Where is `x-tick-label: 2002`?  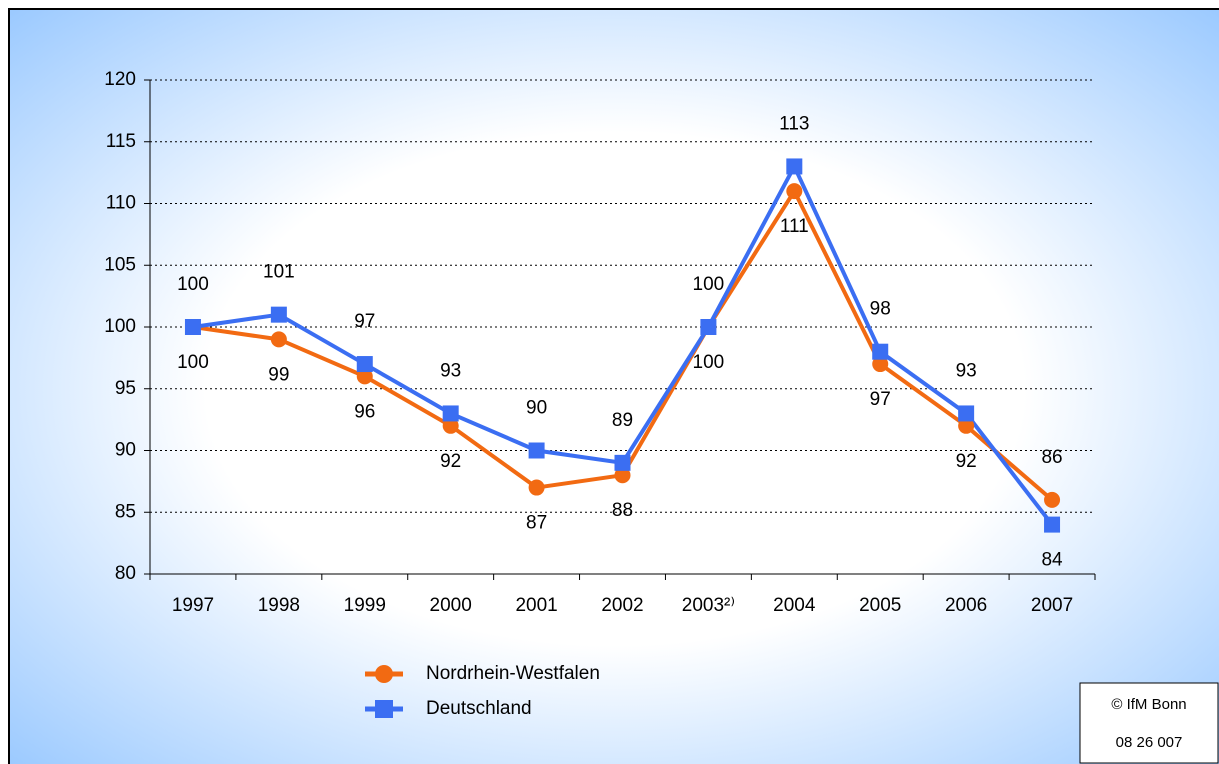
x-tick-label: 2002 is located at coordinates (622, 605).